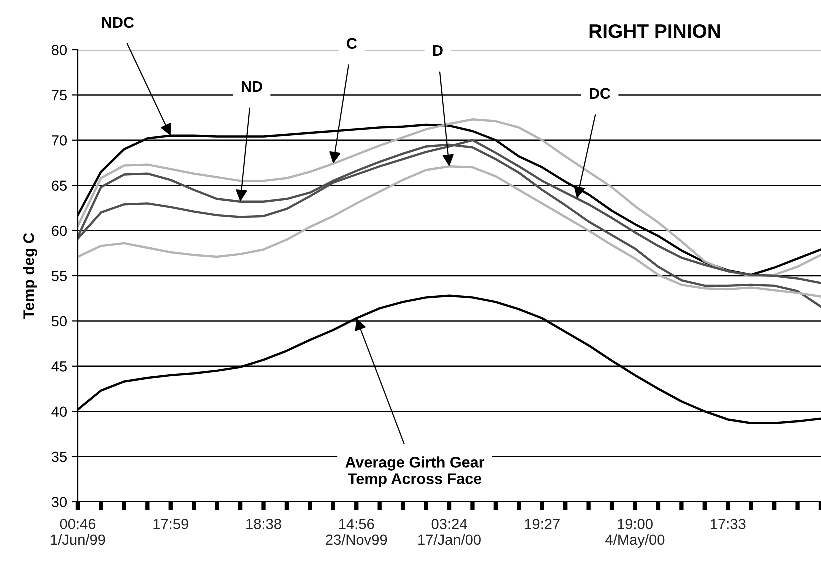 This screenshot has width=821, height=561. Describe the element at coordinates (264, 524) in the screenshot. I see `x-tick-label: 18:38` at that location.